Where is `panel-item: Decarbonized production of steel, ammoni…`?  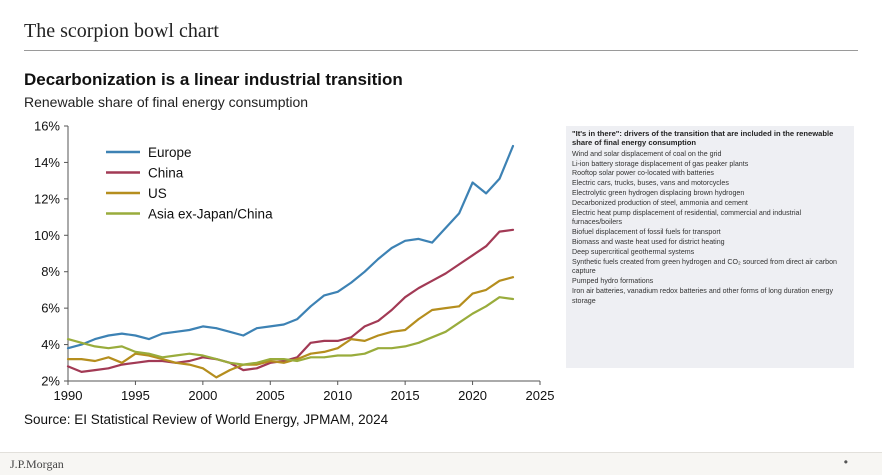 panel-item: Decarbonized production of steel, ammoni… is located at coordinates (660, 202).